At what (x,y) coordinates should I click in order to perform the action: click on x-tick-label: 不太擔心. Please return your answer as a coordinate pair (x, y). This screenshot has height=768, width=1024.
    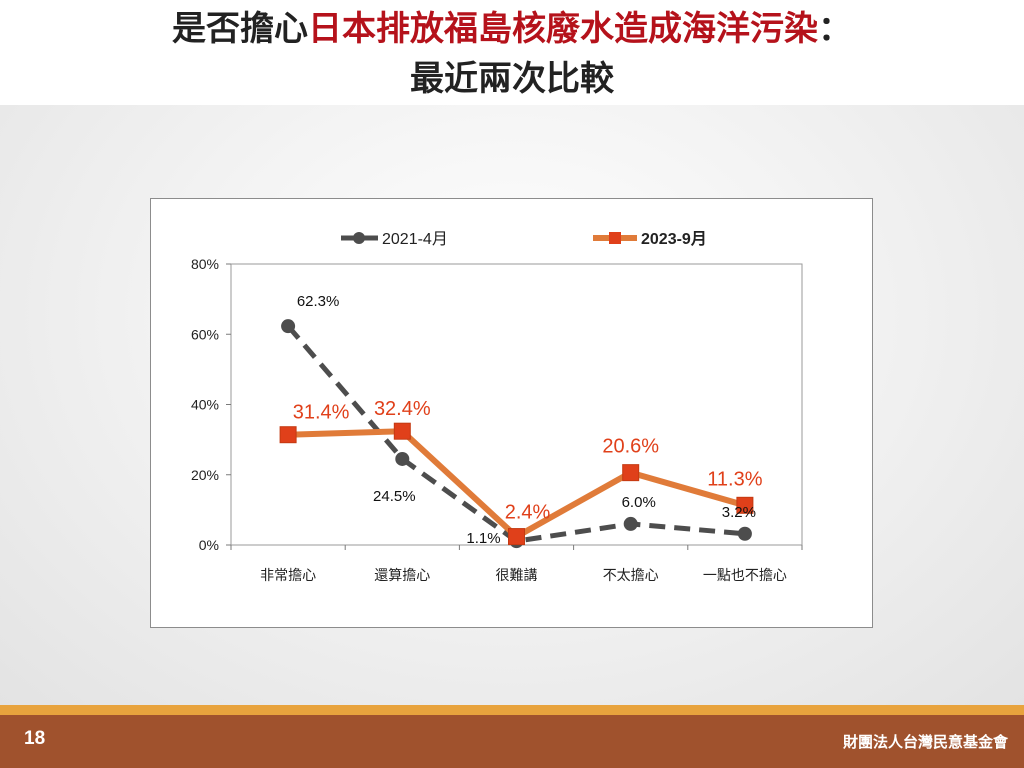
    Looking at the image, I should click on (631, 576).